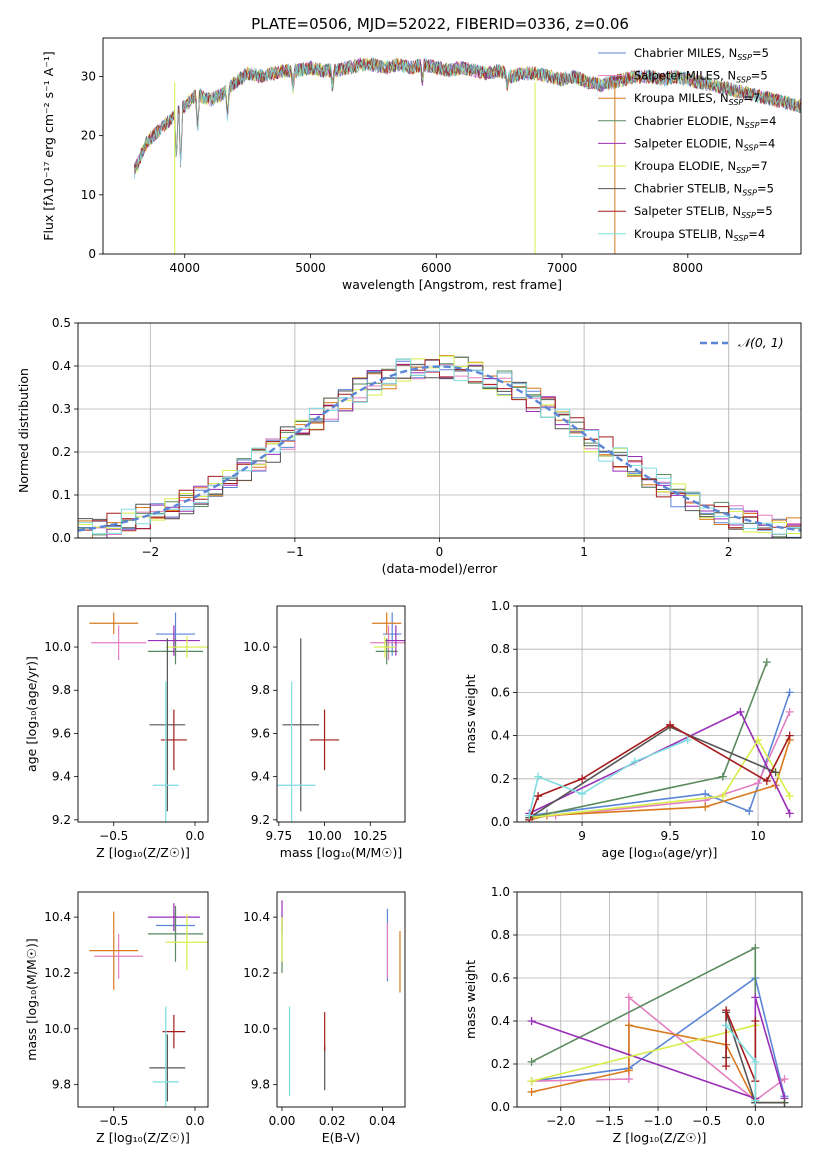 The height and width of the screenshot is (1170, 819). Describe the element at coordinates (701, 54) in the screenshot. I see `legend-label: Chabrier MILES, NSSP=5` at that location.